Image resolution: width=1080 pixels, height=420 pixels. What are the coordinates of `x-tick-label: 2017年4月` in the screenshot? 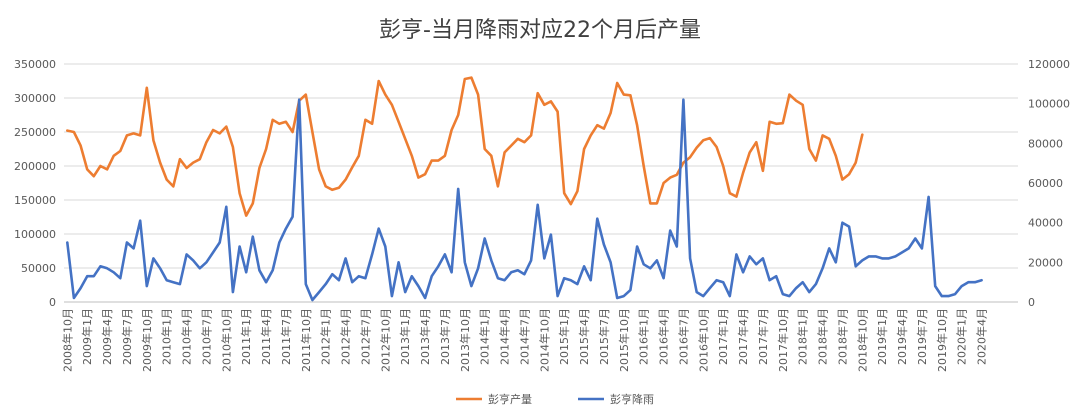 It's located at (743, 336).